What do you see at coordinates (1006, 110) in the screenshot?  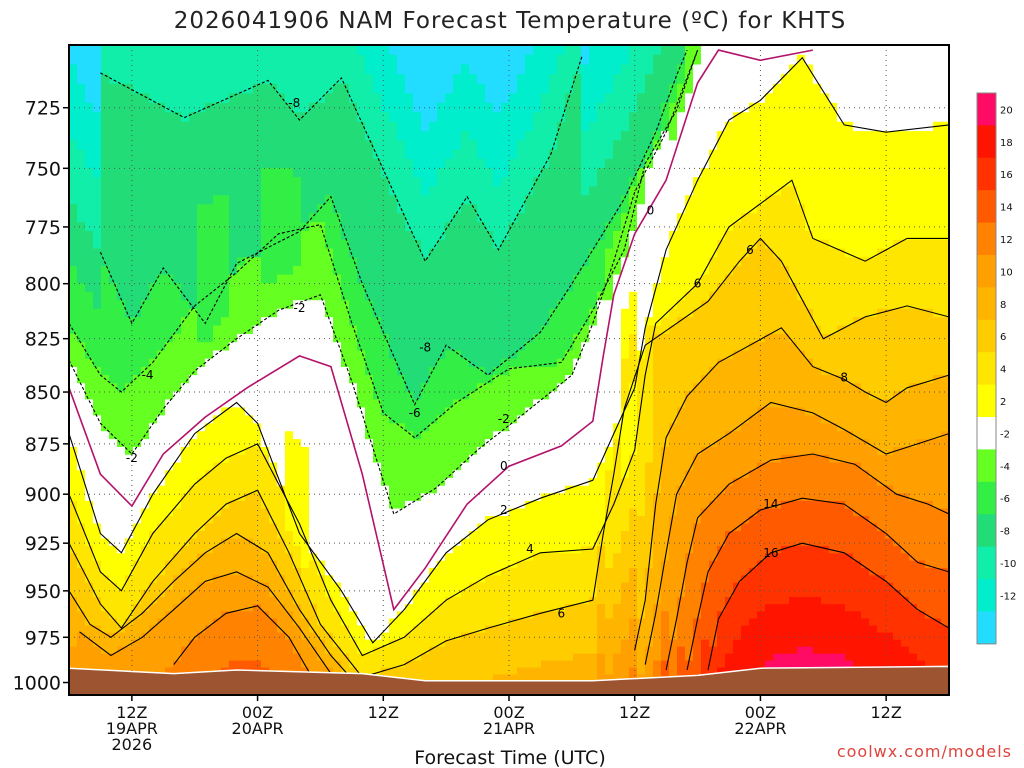 I see `colorbar-label: 20` at bounding box center [1006, 110].